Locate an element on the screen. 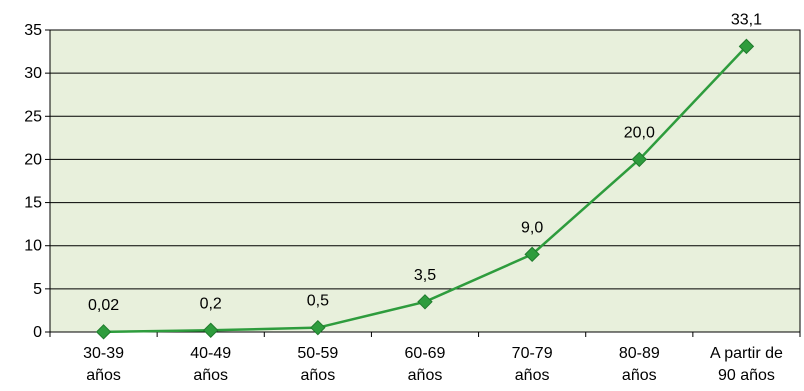  data-label: 33,1 is located at coordinates (746, 19).